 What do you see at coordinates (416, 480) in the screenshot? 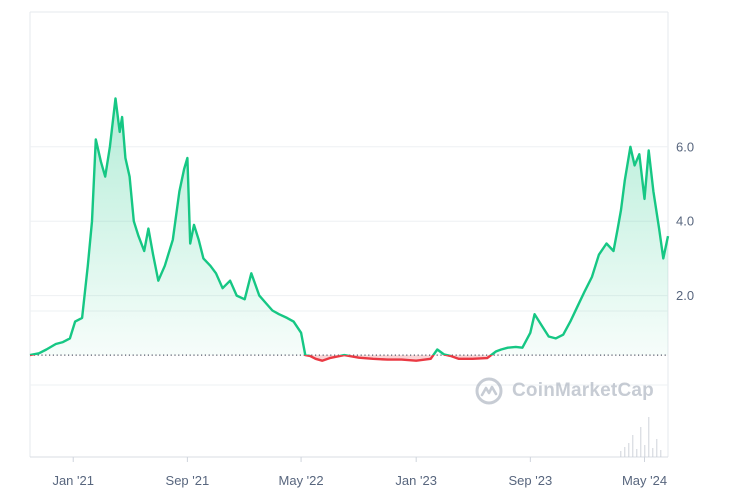
I see `x-tick-label: Jan '23` at bounding box center [416, 480].